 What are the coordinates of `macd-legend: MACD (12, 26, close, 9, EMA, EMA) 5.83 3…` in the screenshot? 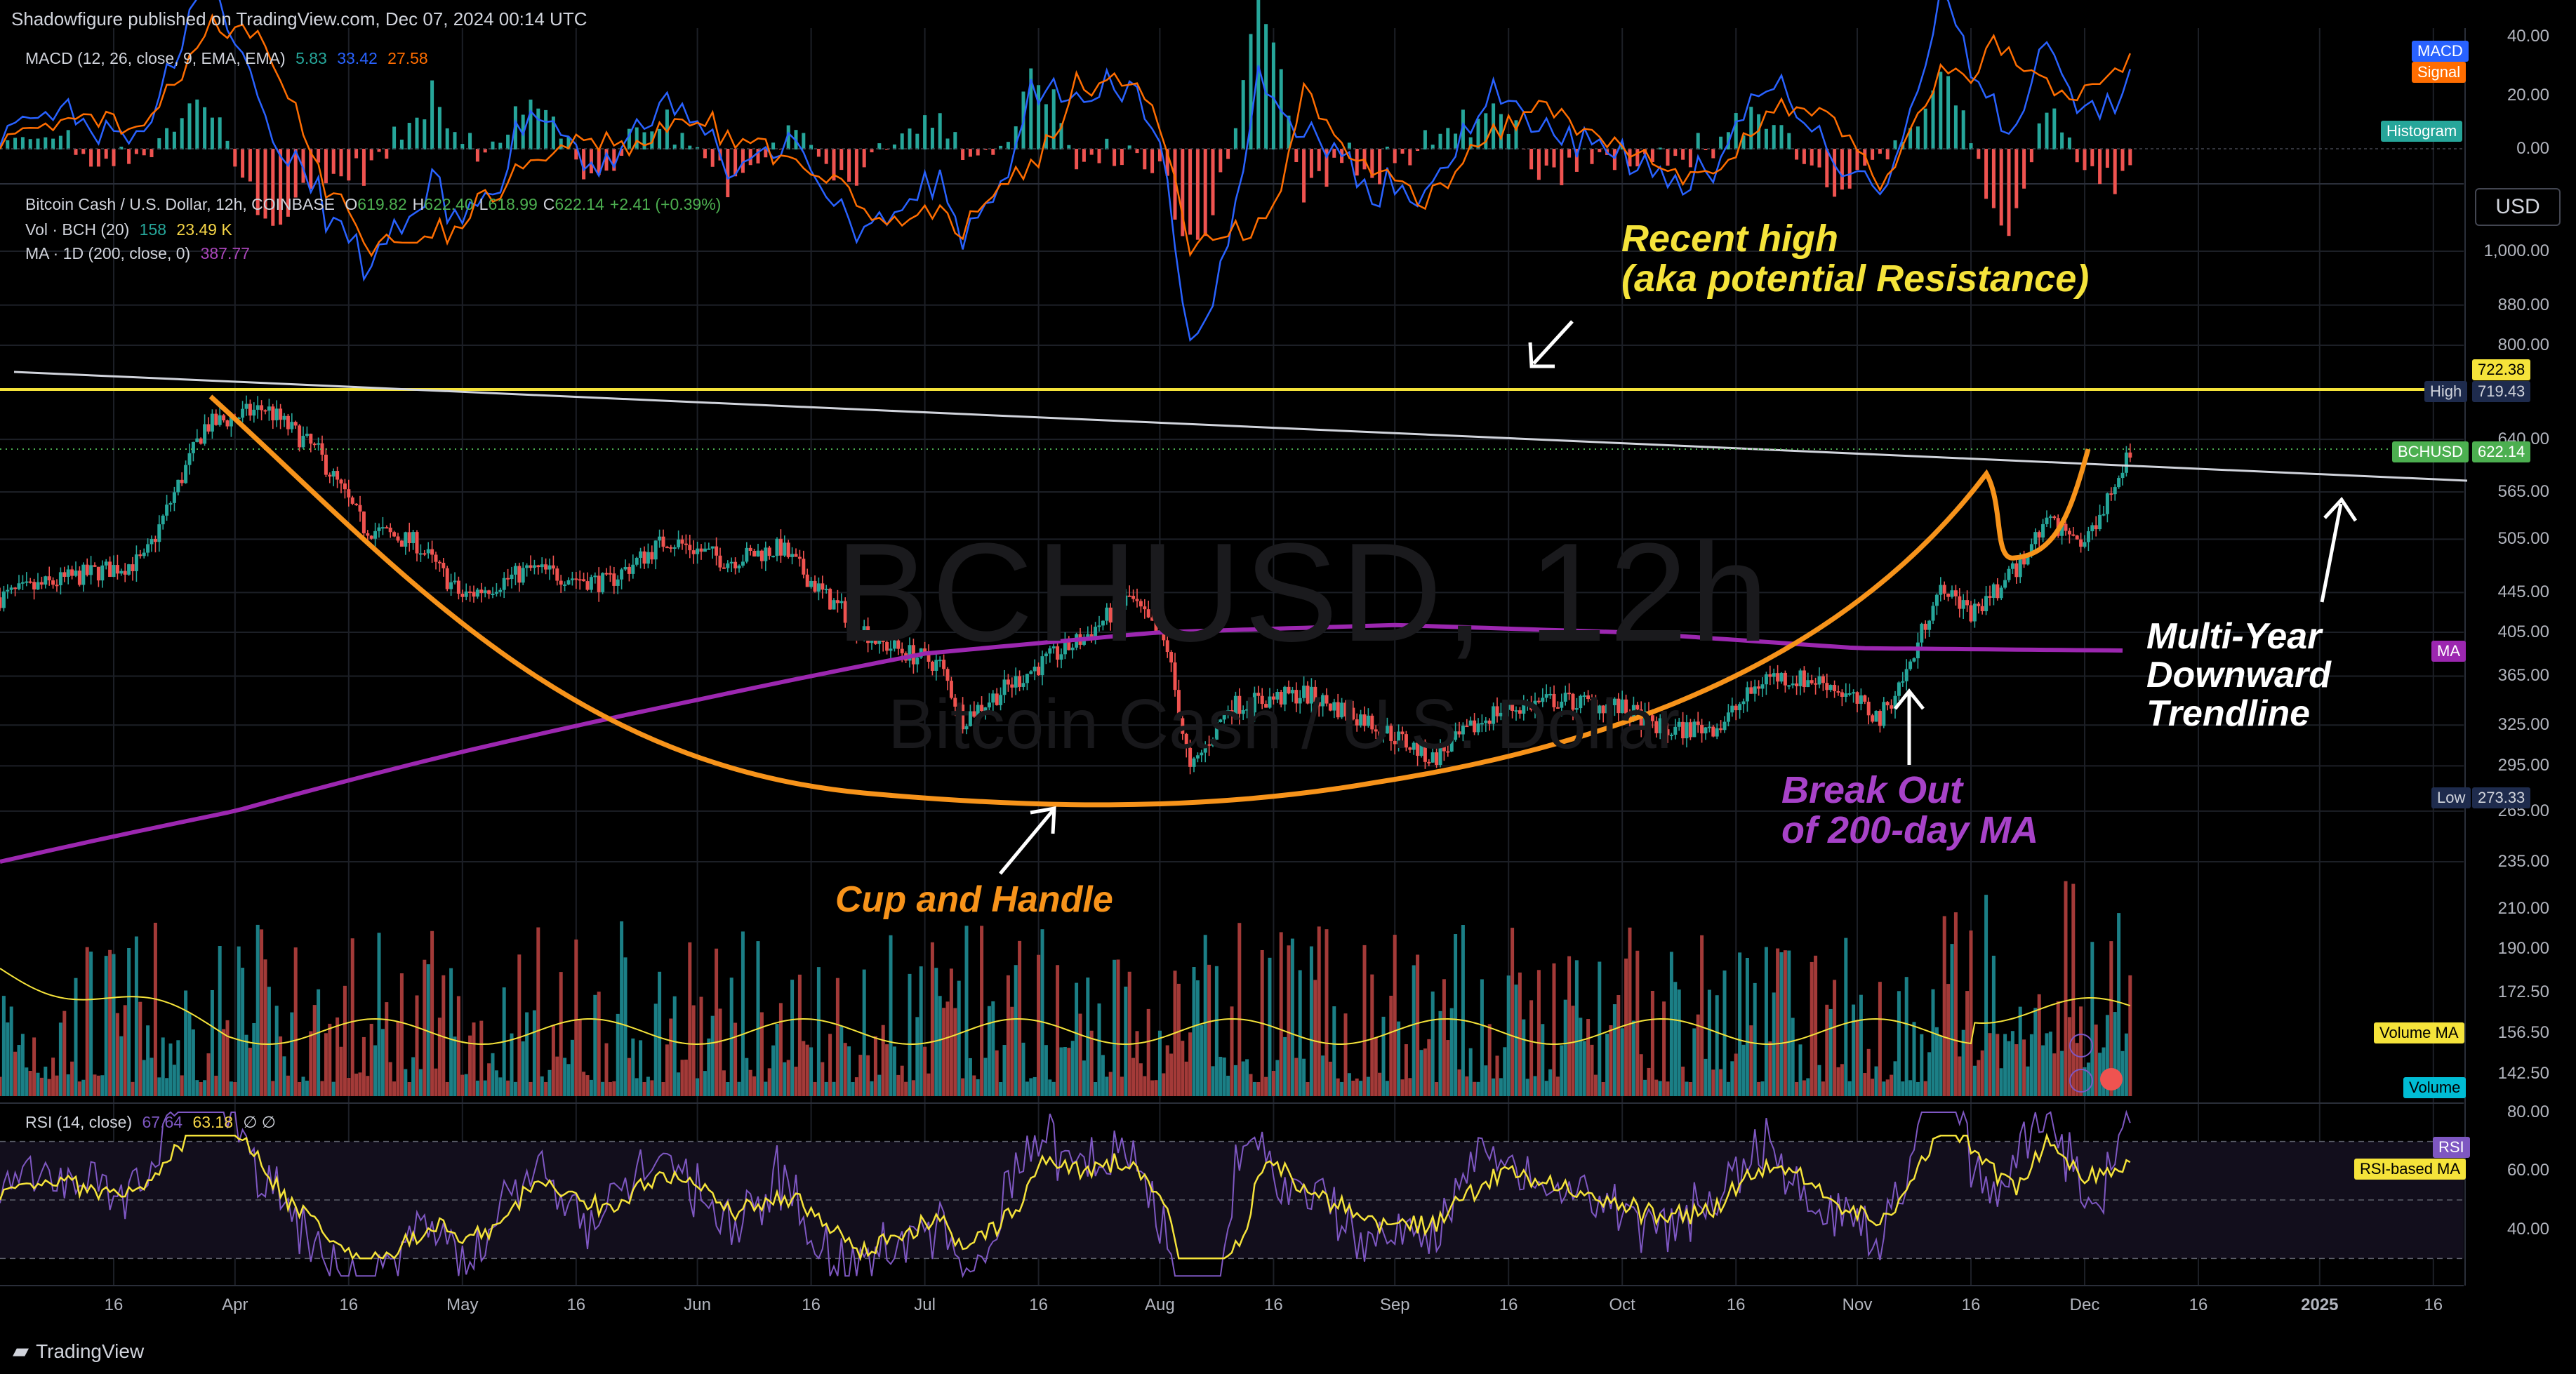 It's located at (230, 58).